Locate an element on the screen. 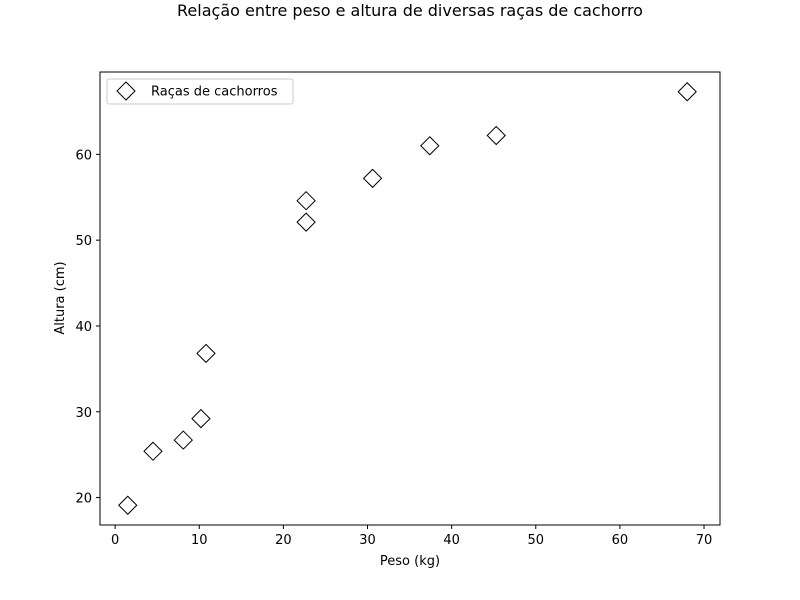  x-tick-label: 40 is located at coordinates (451, 540).